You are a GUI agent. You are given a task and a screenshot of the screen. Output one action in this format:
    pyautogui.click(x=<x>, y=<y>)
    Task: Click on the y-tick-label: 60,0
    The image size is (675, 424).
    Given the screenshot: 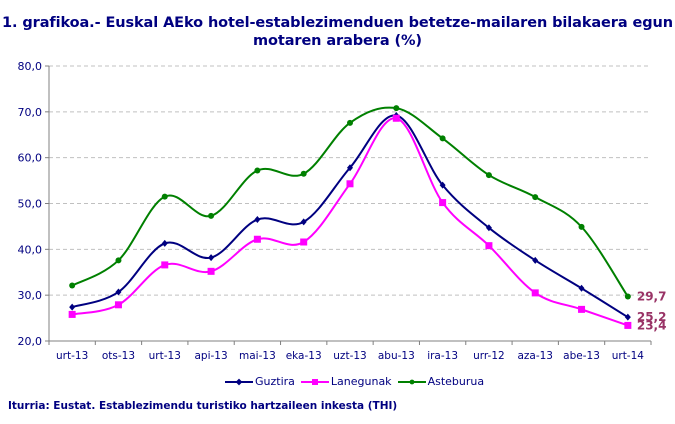 What is the action you would take?
    pyautogui.click(x=30, y=158)
    